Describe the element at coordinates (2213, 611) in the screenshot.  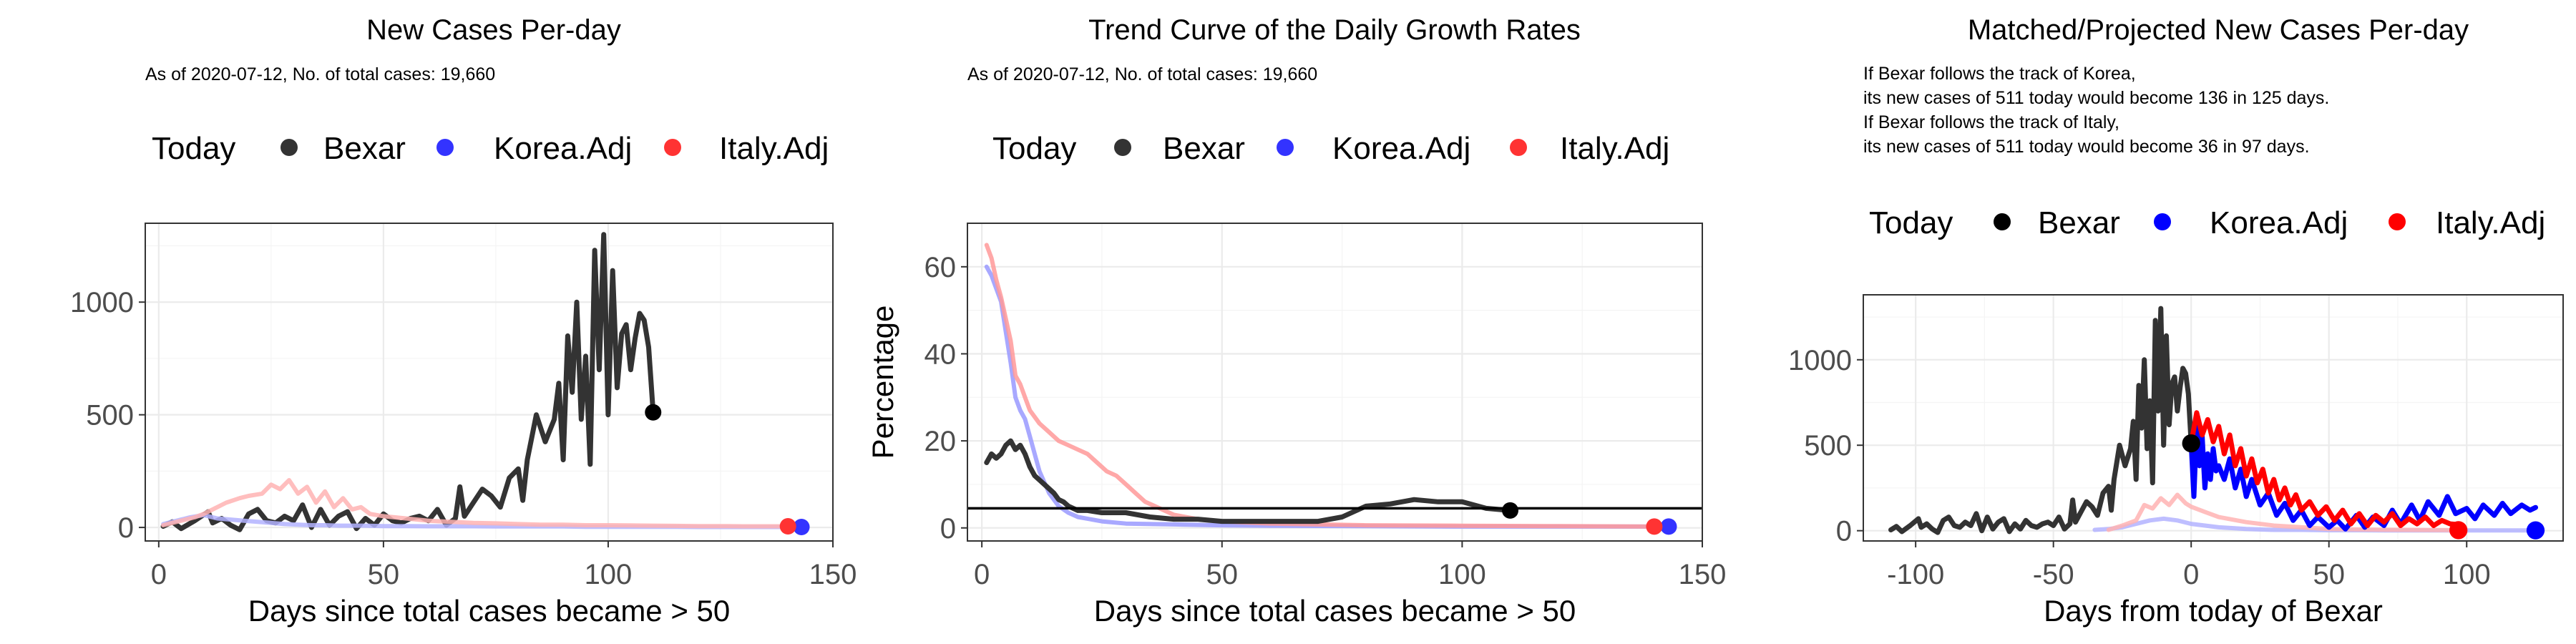
I see `x-axis-title: Days from today of Bexar` at that location.